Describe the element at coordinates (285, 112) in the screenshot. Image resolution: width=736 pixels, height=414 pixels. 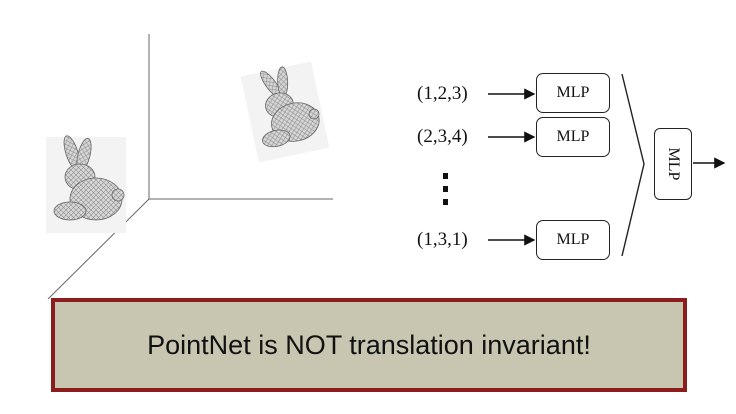
I see `bunny-pointcloud-translated-icon` at that location.